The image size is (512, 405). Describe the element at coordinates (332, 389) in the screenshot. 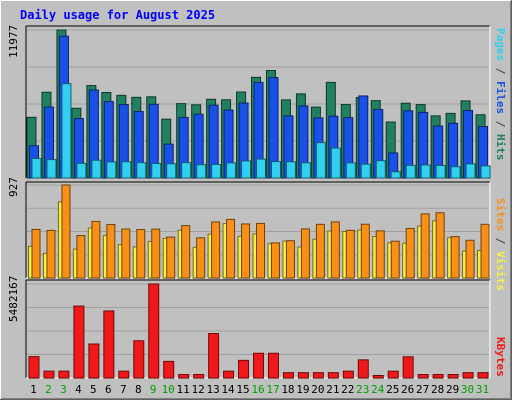

I see `day-label-21: 21` at that location.